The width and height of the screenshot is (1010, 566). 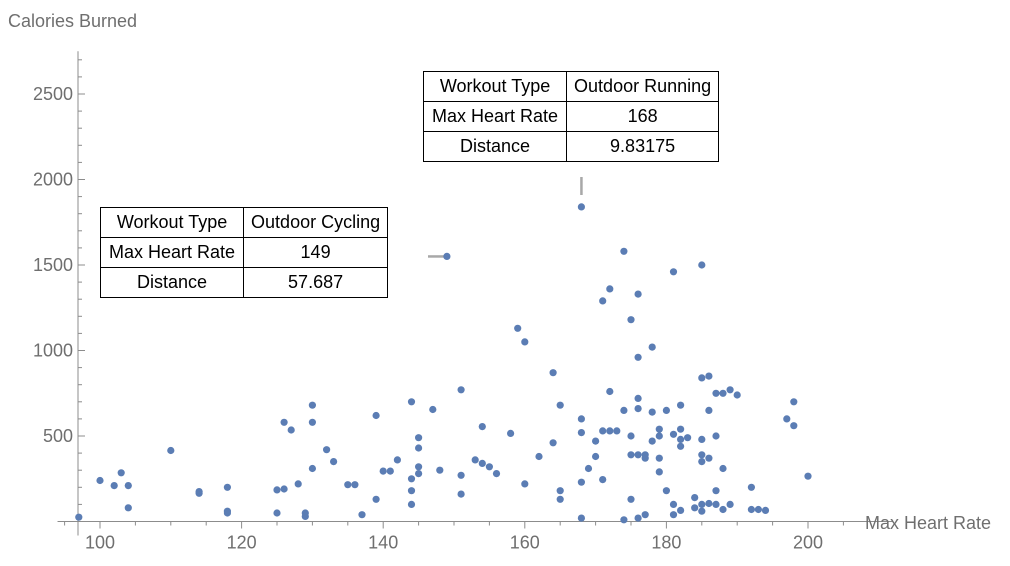 I want to click on x-tick-label: 140, so click(x=383, y=543).